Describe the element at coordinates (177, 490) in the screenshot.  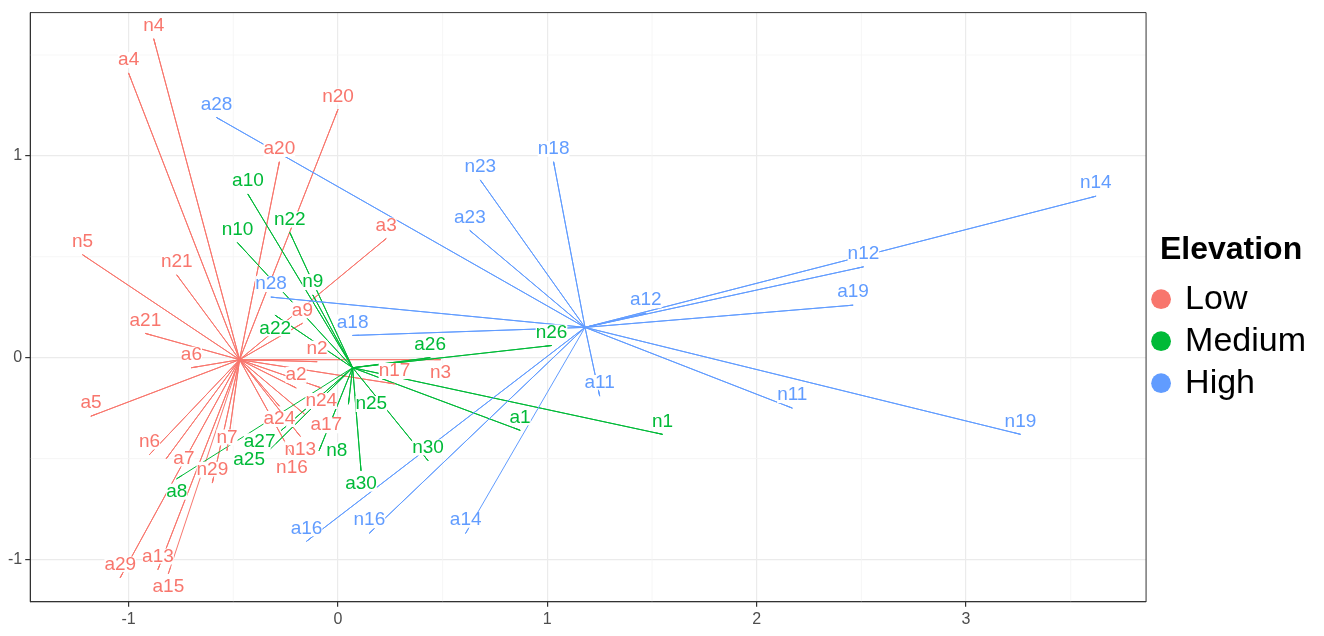
I see `data-label: a8` at that location.